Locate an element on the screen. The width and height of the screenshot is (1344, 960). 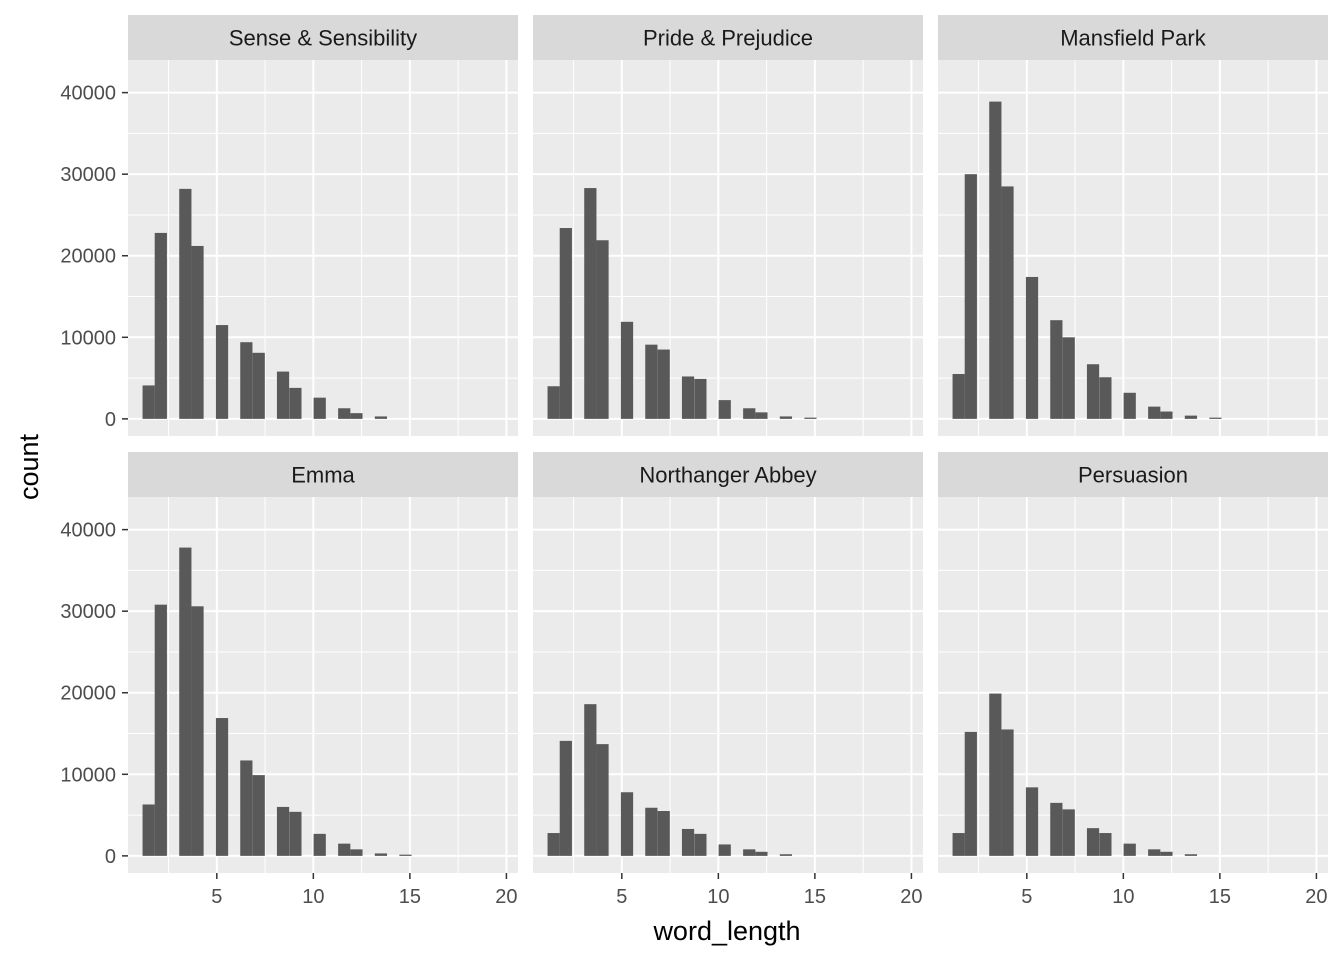
facet-strip-mansfield-park is located at coordinates (1133, 37).